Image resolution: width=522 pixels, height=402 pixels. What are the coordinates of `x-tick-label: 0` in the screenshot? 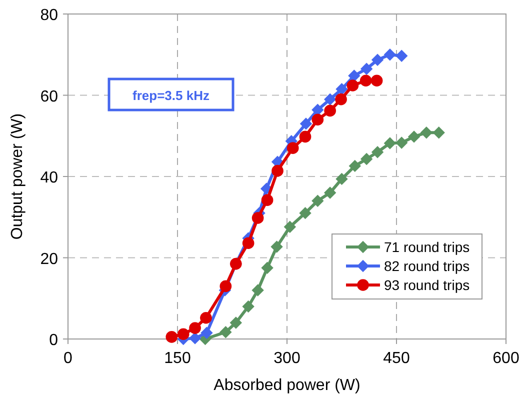 It's located at (68, 358).